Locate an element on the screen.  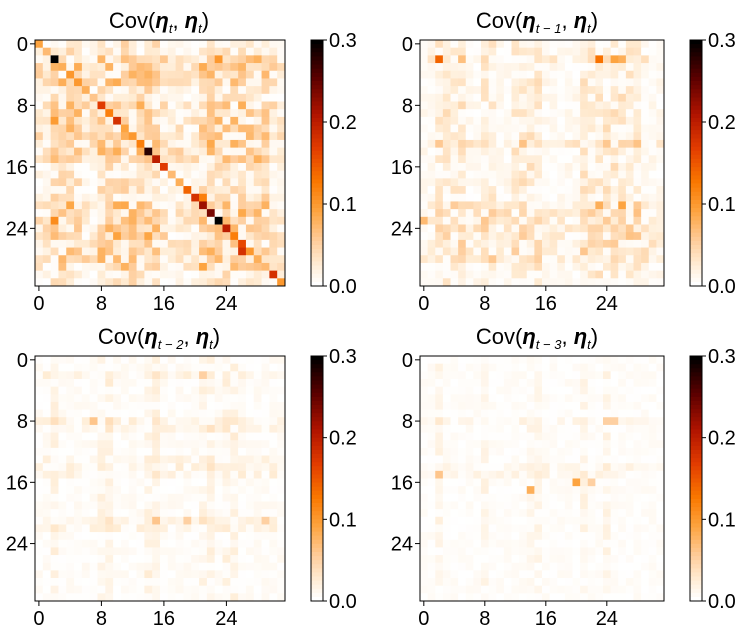
y-tick-label: 16 is located at coordinates (17, 168).